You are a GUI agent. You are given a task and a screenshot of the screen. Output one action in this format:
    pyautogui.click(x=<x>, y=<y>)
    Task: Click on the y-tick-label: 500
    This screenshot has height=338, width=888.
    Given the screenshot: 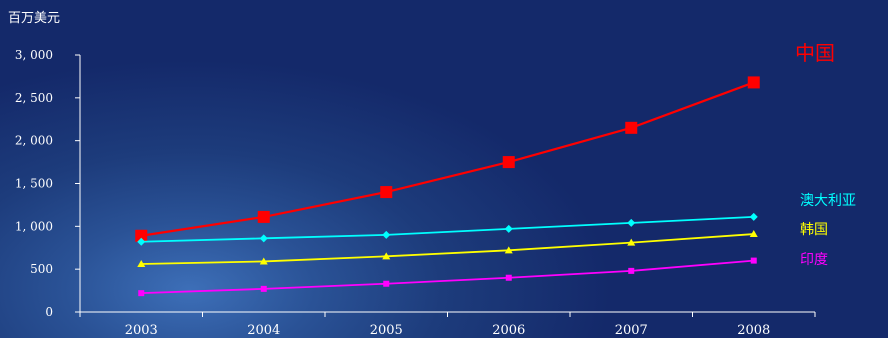 What is the action you would take?
    pyautogui.click(x=41, y=269)
    